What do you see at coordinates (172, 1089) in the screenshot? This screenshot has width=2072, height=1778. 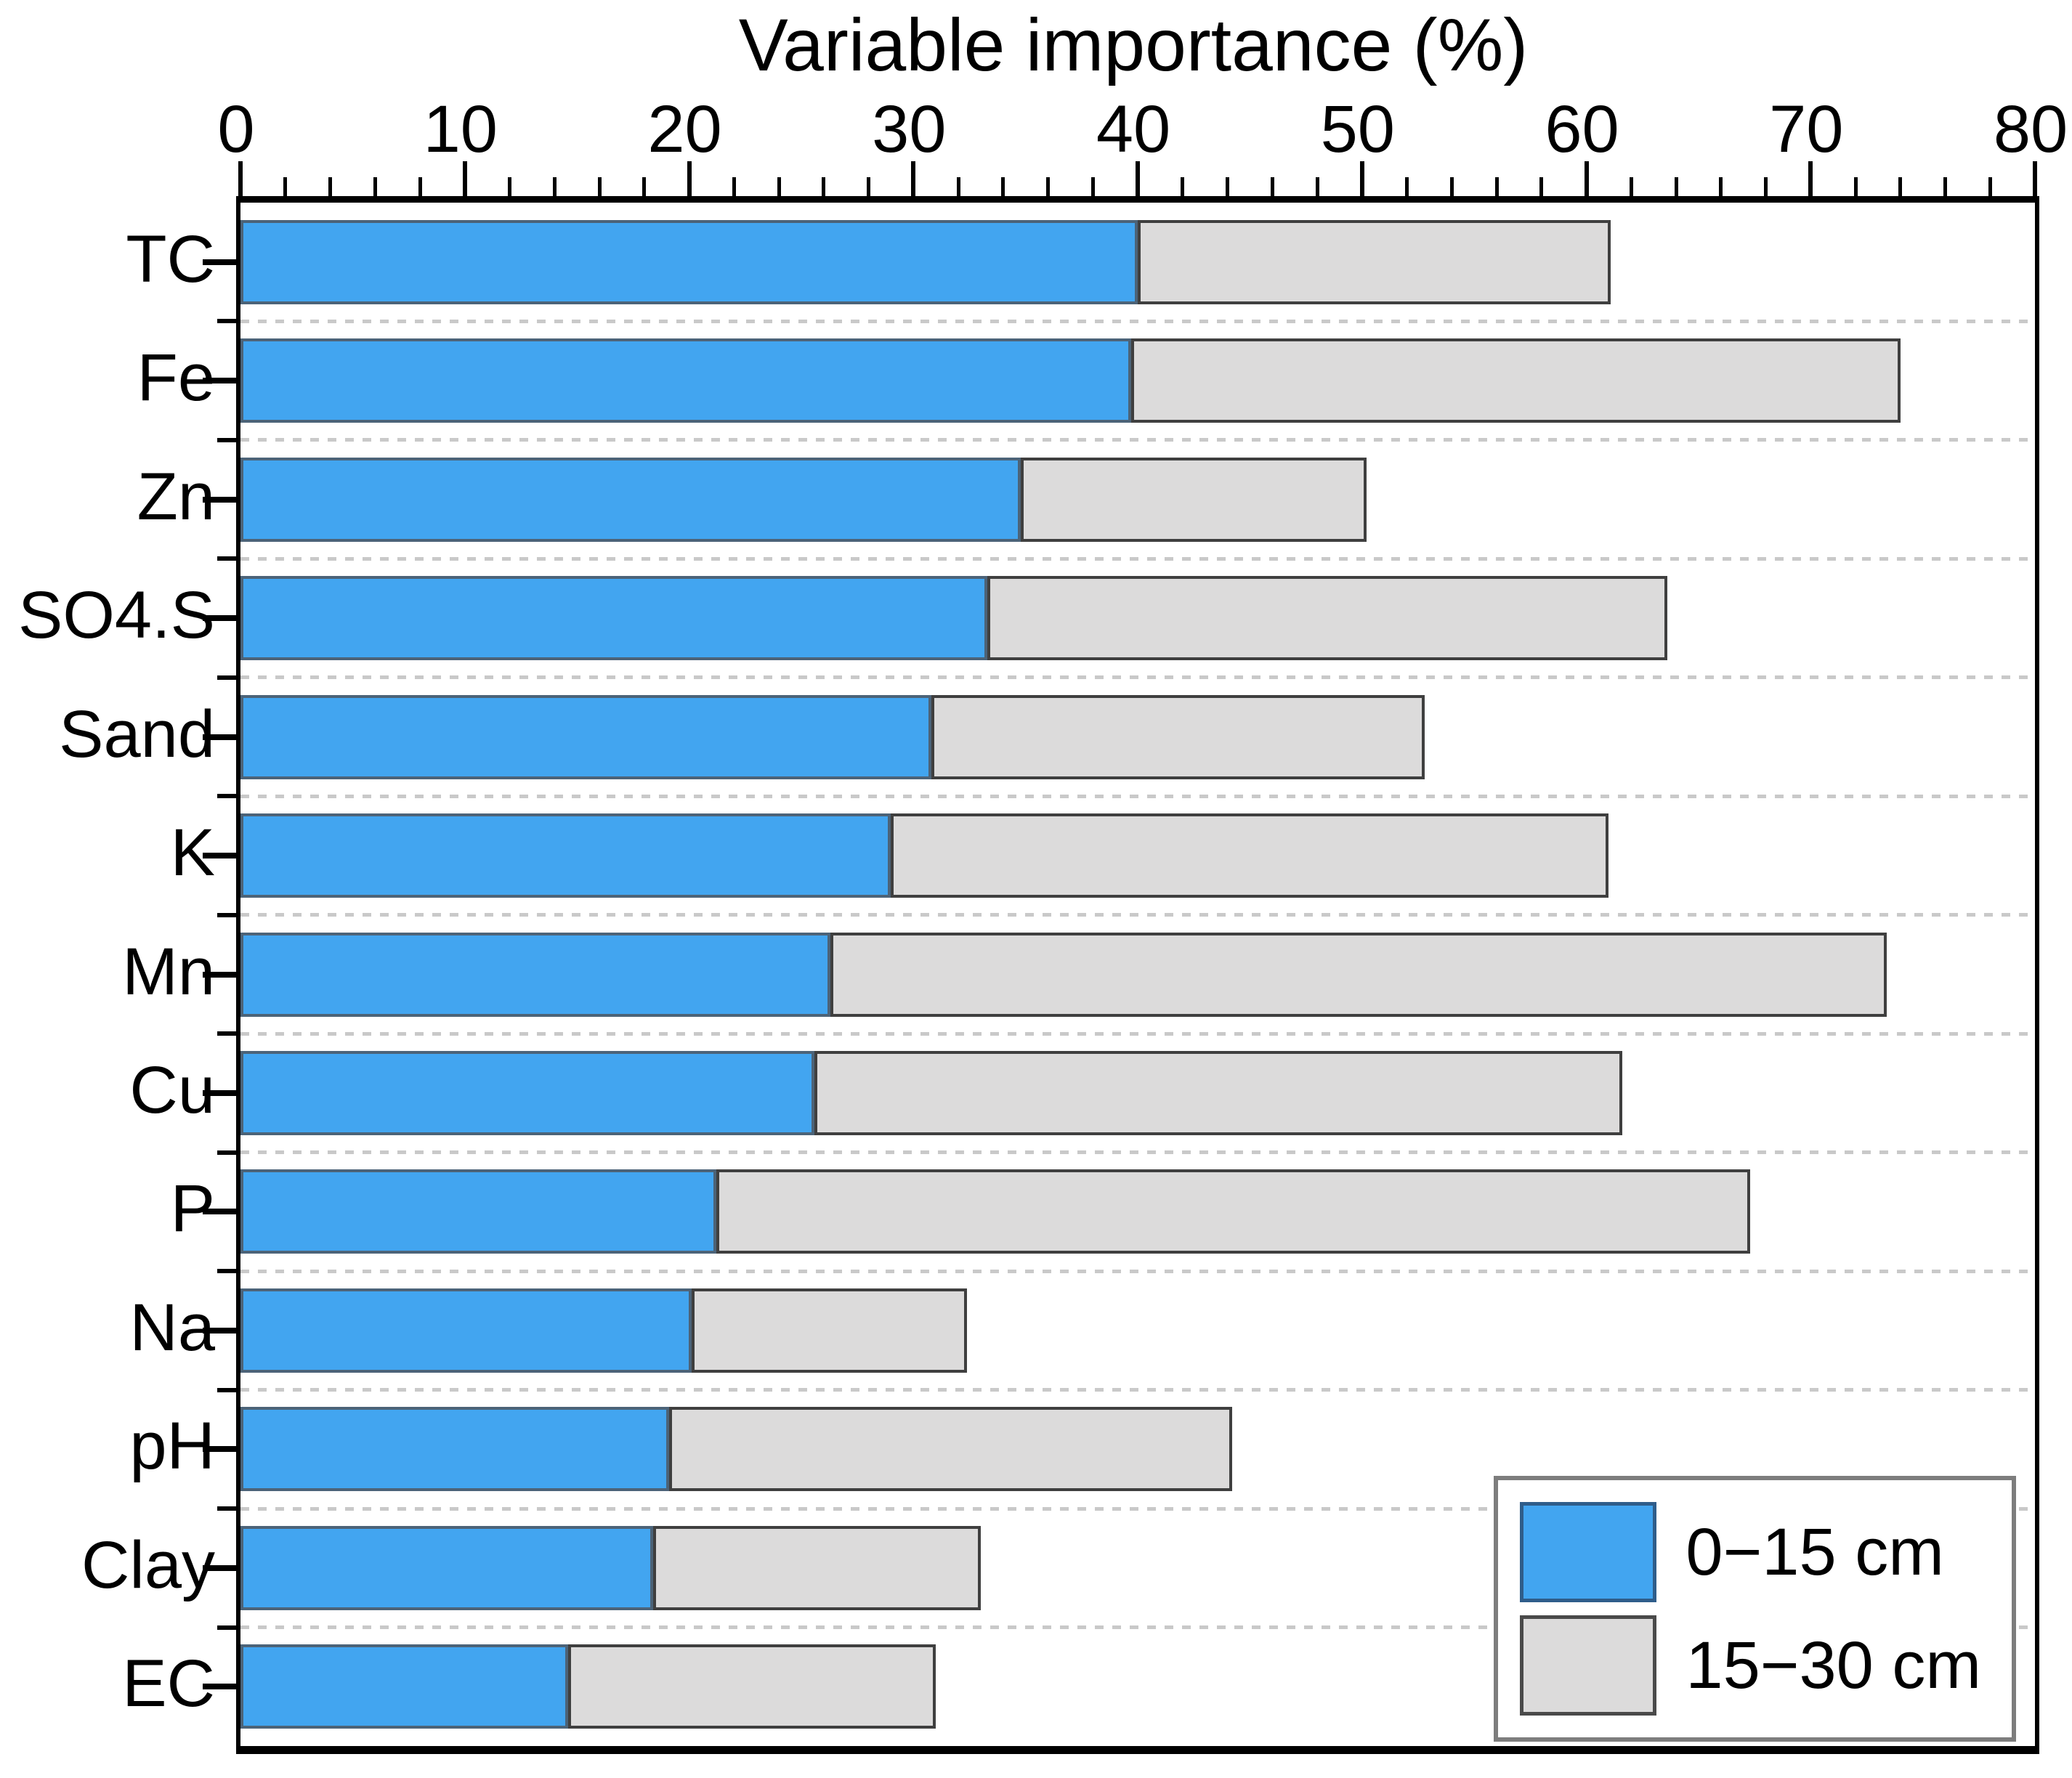 I see `category-label: Cu` at bounding box center [172, 1089].